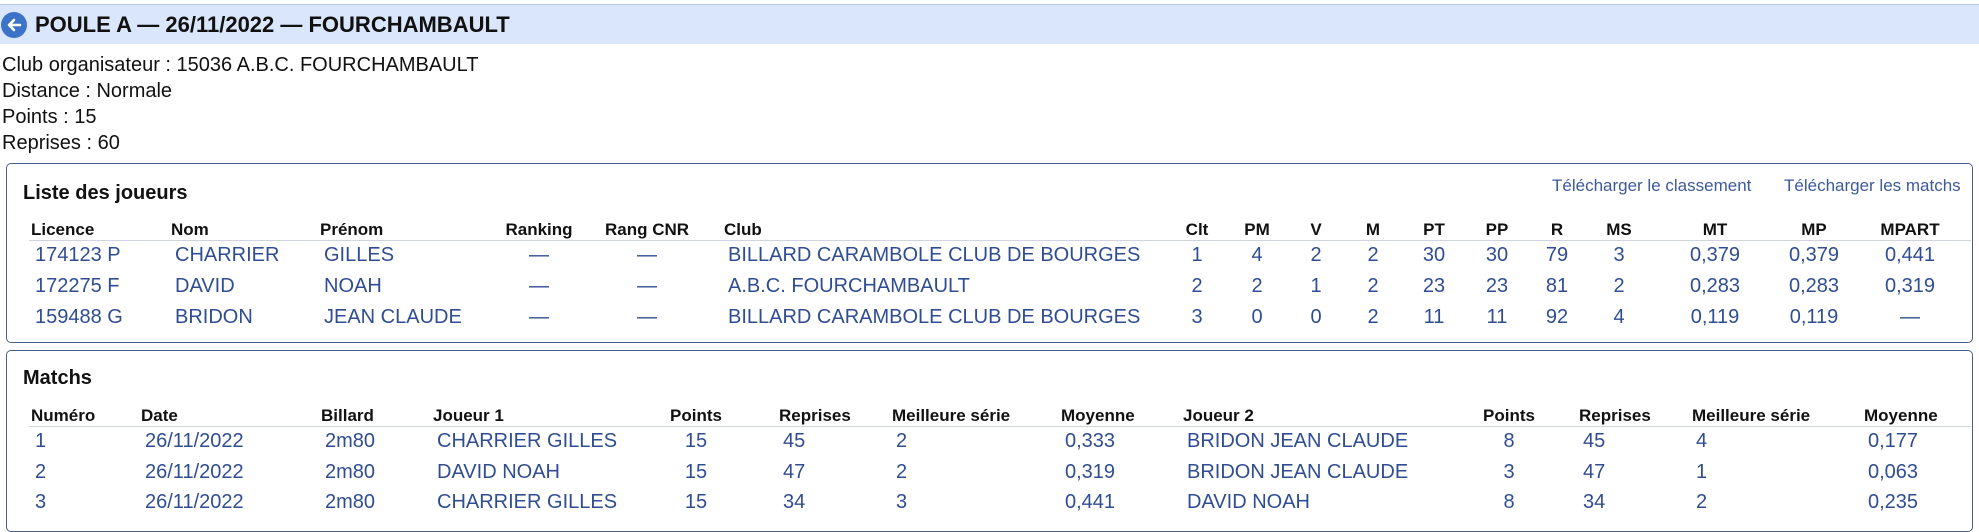  What do you see at coordinates (1434, 255) in the screenshot?
I see `players-row-1-cell: 30` at bounding box center [1434, 255].